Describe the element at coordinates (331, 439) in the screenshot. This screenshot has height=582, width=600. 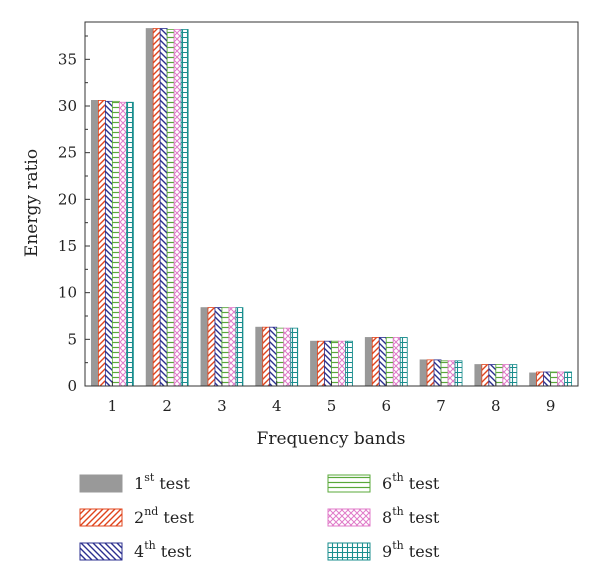
I see `x-axis-label: Frequency bands` at that location.